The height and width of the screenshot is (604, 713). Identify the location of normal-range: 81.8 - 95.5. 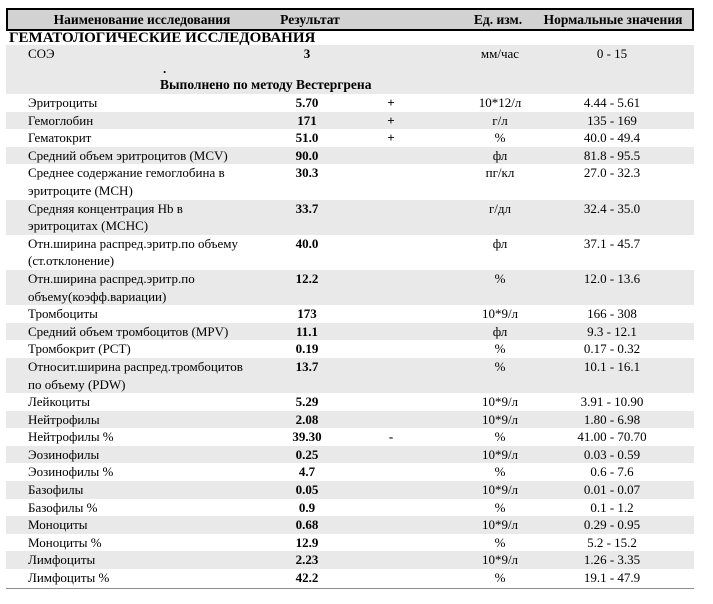
(612, 155).